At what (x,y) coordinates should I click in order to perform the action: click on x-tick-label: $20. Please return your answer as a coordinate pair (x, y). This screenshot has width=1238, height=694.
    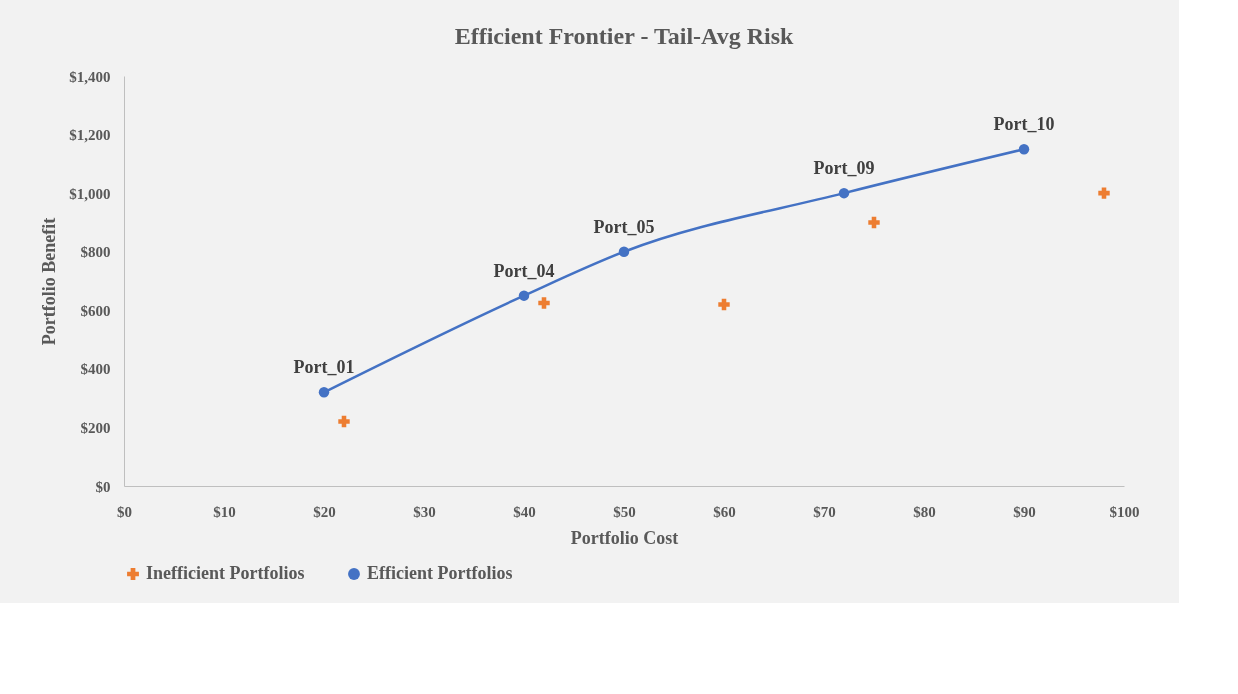
    Looking at the image, I should click on (324, 511).